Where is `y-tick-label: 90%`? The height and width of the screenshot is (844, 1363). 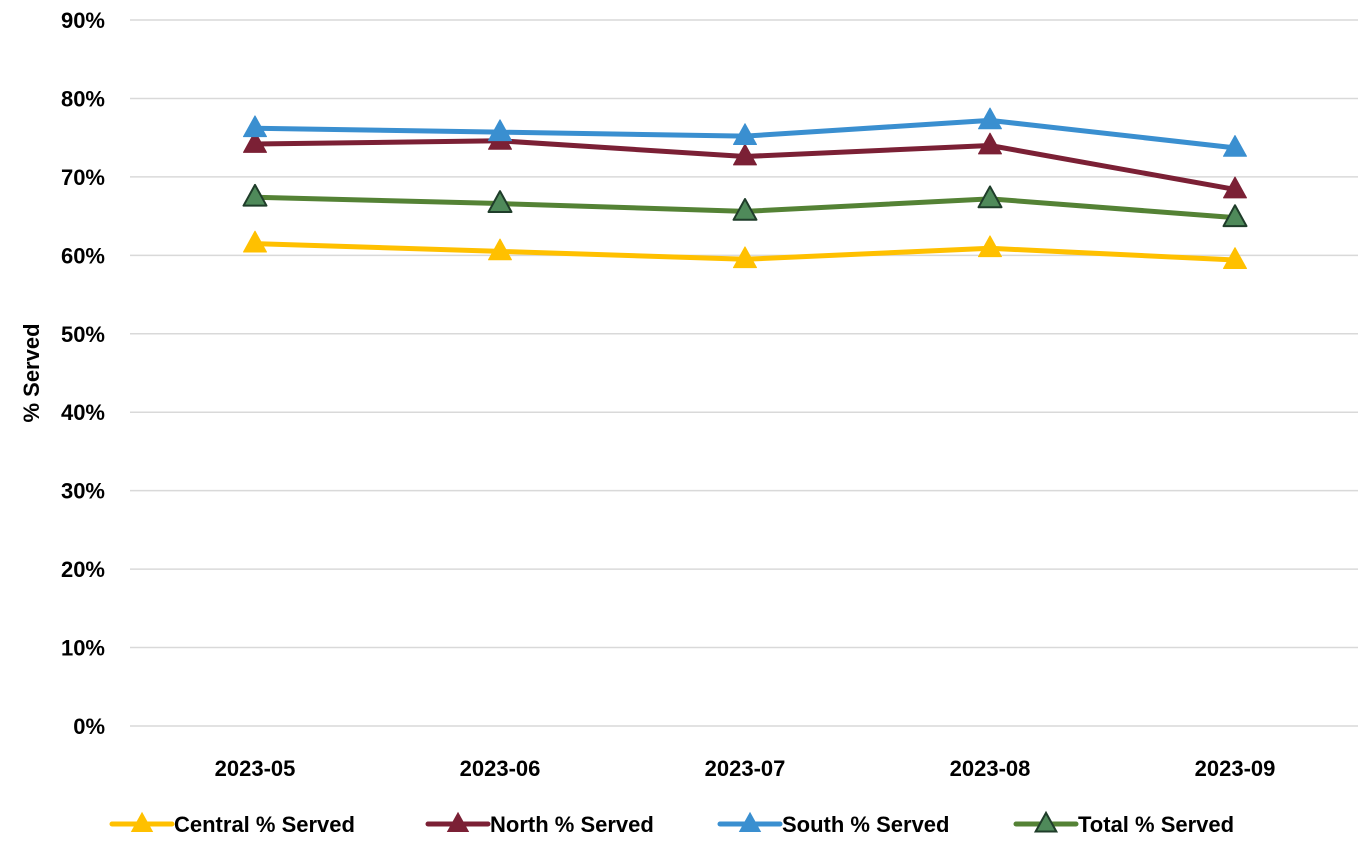
y-tick-label: 90% is located at coordinates (83, 20).